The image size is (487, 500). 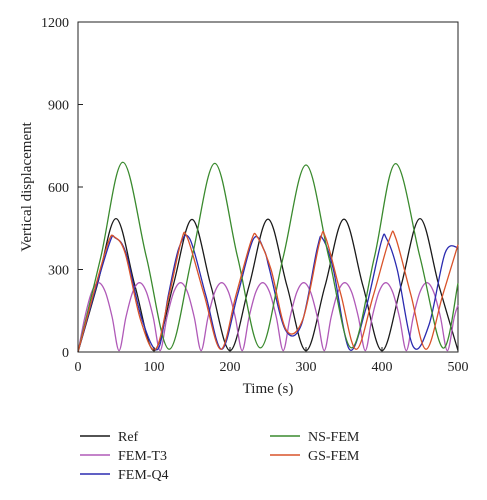 What do you see at coordinates (306, 367) in the screenshot?
I see `x-tick-label: 300` at bounding box center [306, 367].